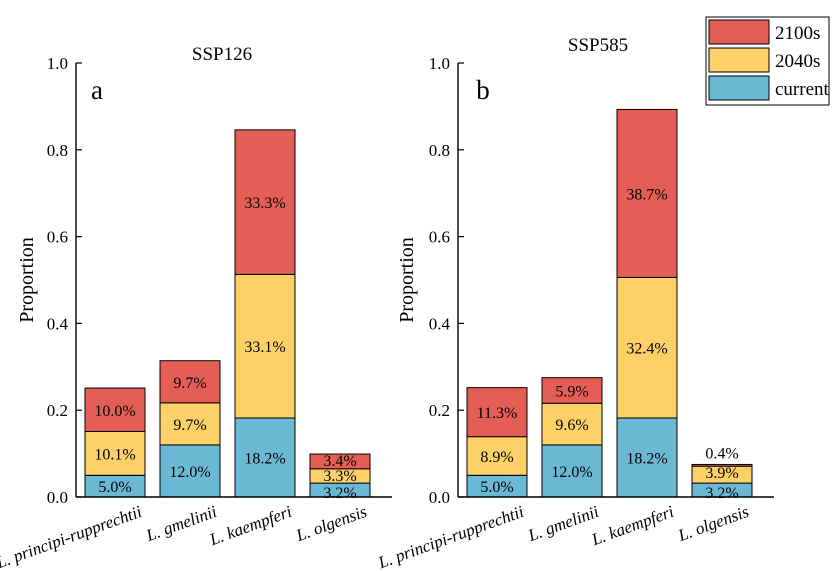 The image size is (835, 571). I want to click on legend-label-2040s: 2040s, so click(797, 61).